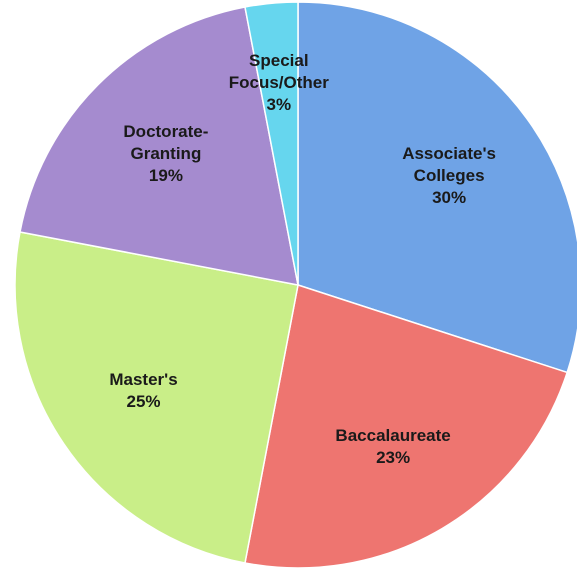 This screenshot has height=568, width=577. Describe the element at coordinates (449, 153) in the screenshot. I see `label-line: Associate's` at that location.